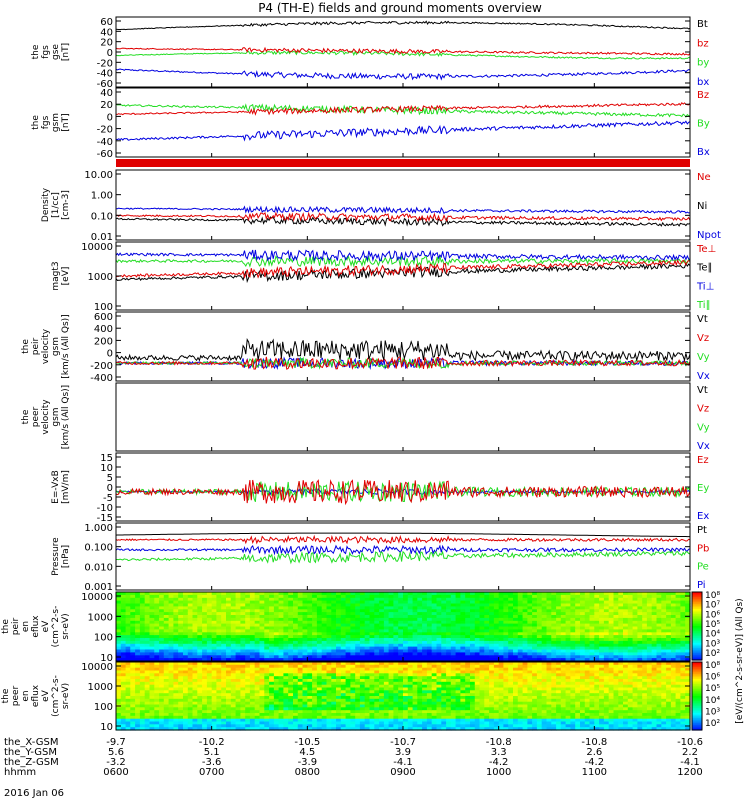  What do you see at coordinates (66, 487) in the screenshot?
I see `ylabel-line: [mV/m]` at bounding box center [66, 487].